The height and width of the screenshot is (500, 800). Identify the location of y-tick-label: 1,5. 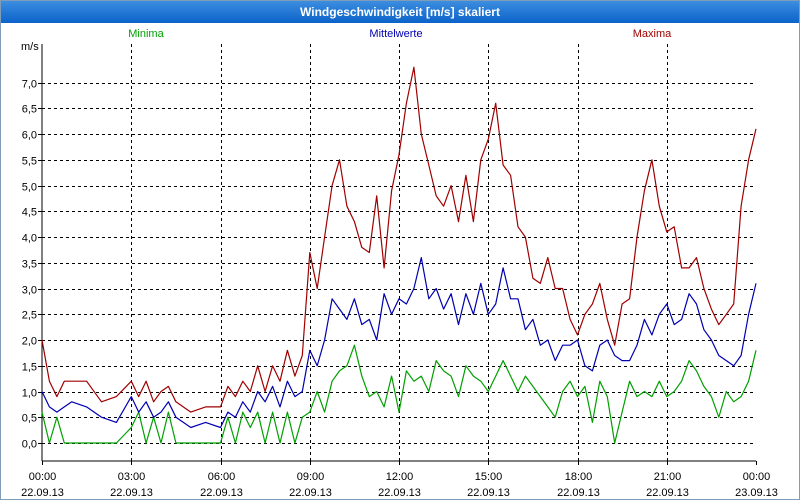
(29, 368).